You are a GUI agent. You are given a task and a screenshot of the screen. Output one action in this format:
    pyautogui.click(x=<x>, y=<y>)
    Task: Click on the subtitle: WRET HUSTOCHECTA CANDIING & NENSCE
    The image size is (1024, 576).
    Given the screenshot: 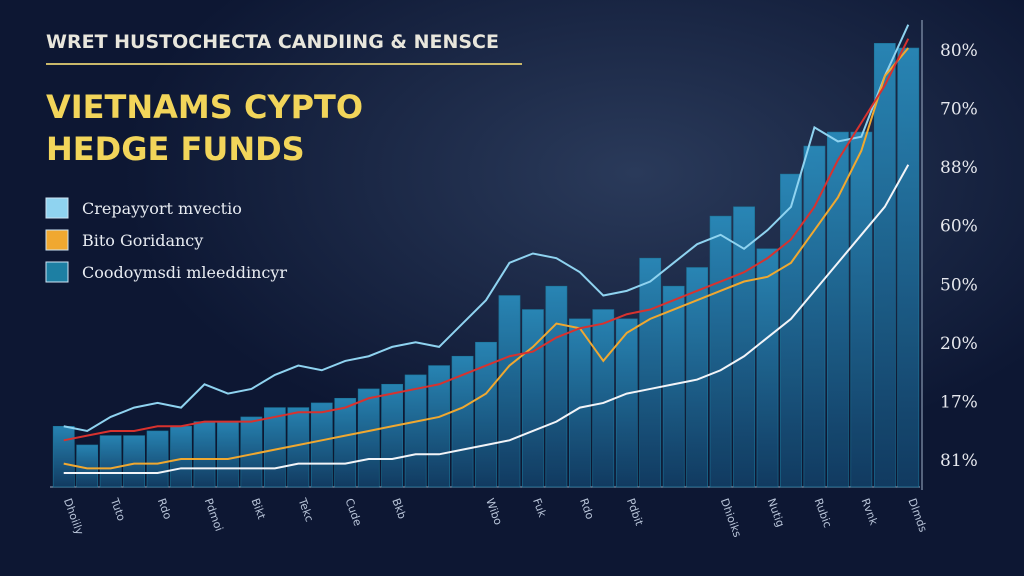 What is the action you would take?
    pyautogui.click(x=272, y=42)
    